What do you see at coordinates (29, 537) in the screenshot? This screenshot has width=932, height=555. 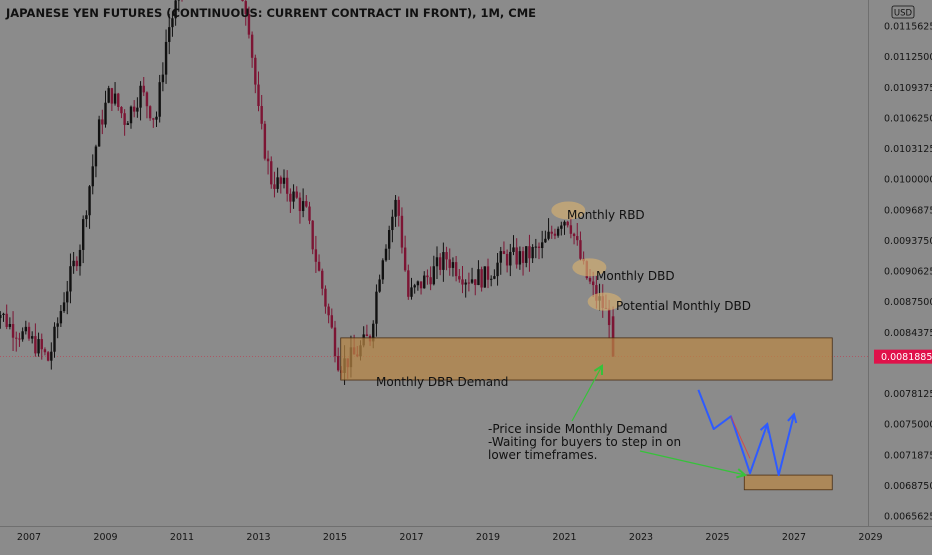 I see `x-tick-label: 2007` at bounding box center [29, 537].